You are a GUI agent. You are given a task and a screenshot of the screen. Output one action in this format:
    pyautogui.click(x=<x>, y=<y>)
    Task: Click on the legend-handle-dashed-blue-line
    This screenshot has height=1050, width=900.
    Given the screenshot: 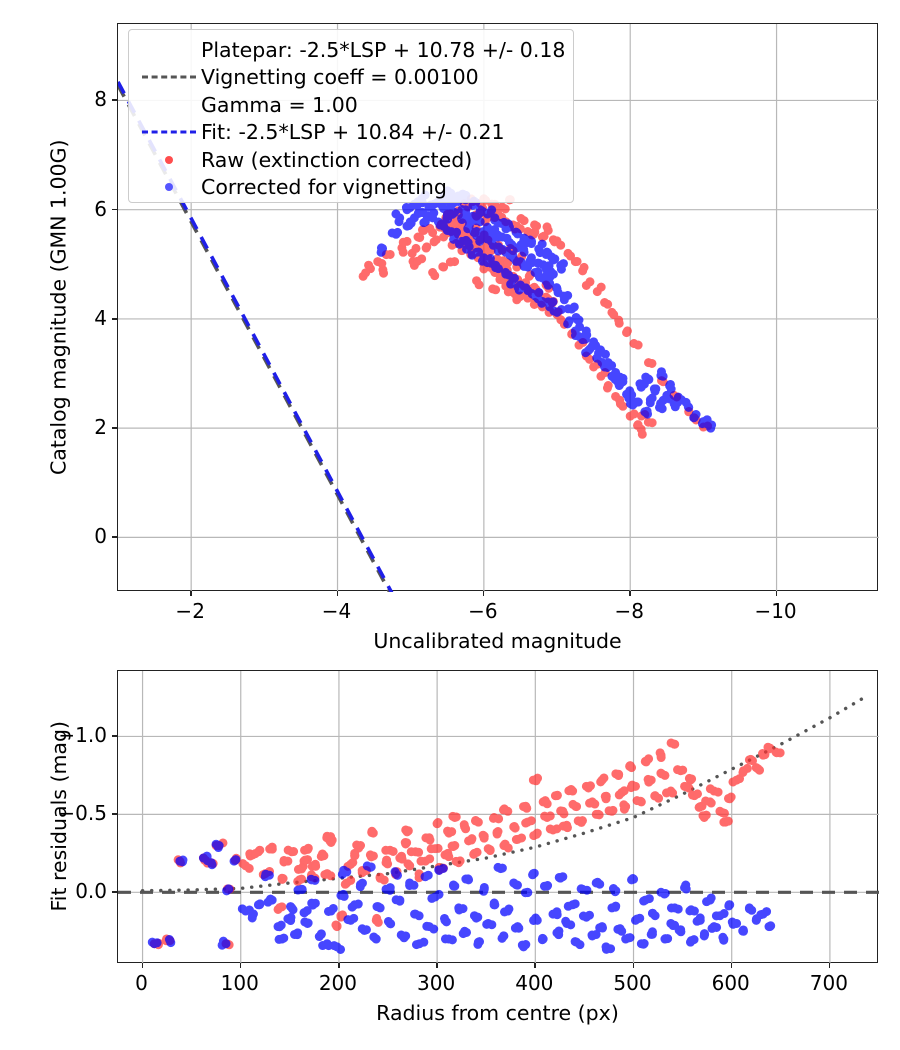 What is the action you would take?
    pyautogui.click(x=169, y=132)
    